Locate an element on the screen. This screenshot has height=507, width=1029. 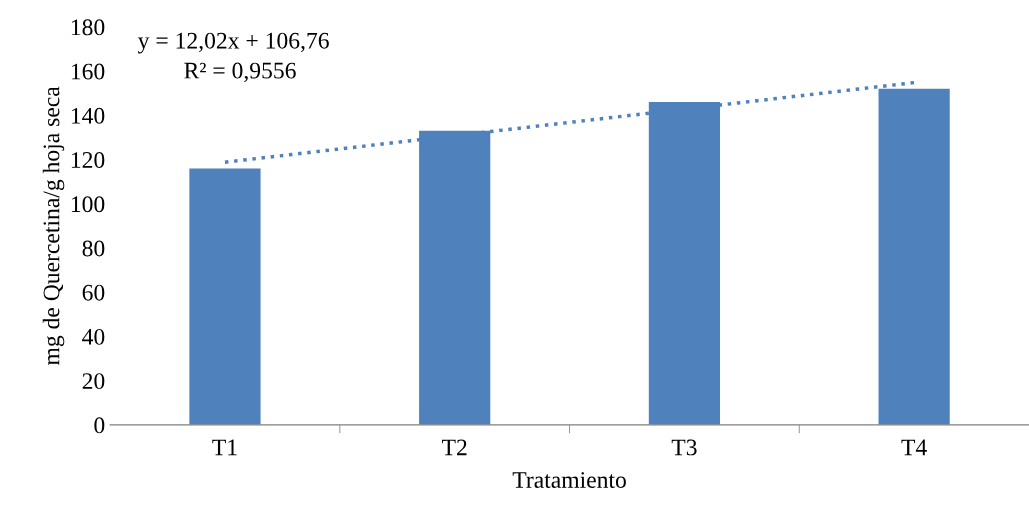
y-tick-label: 60 is located at coordinates (93, 292).